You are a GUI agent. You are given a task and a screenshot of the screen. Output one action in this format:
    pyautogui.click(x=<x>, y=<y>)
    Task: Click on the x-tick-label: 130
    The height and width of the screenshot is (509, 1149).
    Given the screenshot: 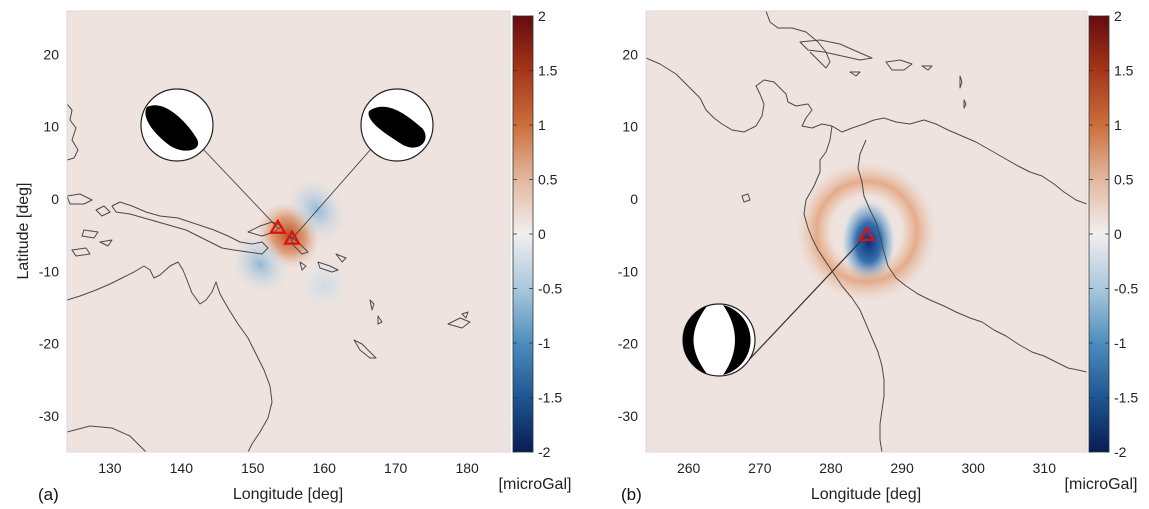 What is the action you would take?
    pyautogui.click(x=110, y=468)
    